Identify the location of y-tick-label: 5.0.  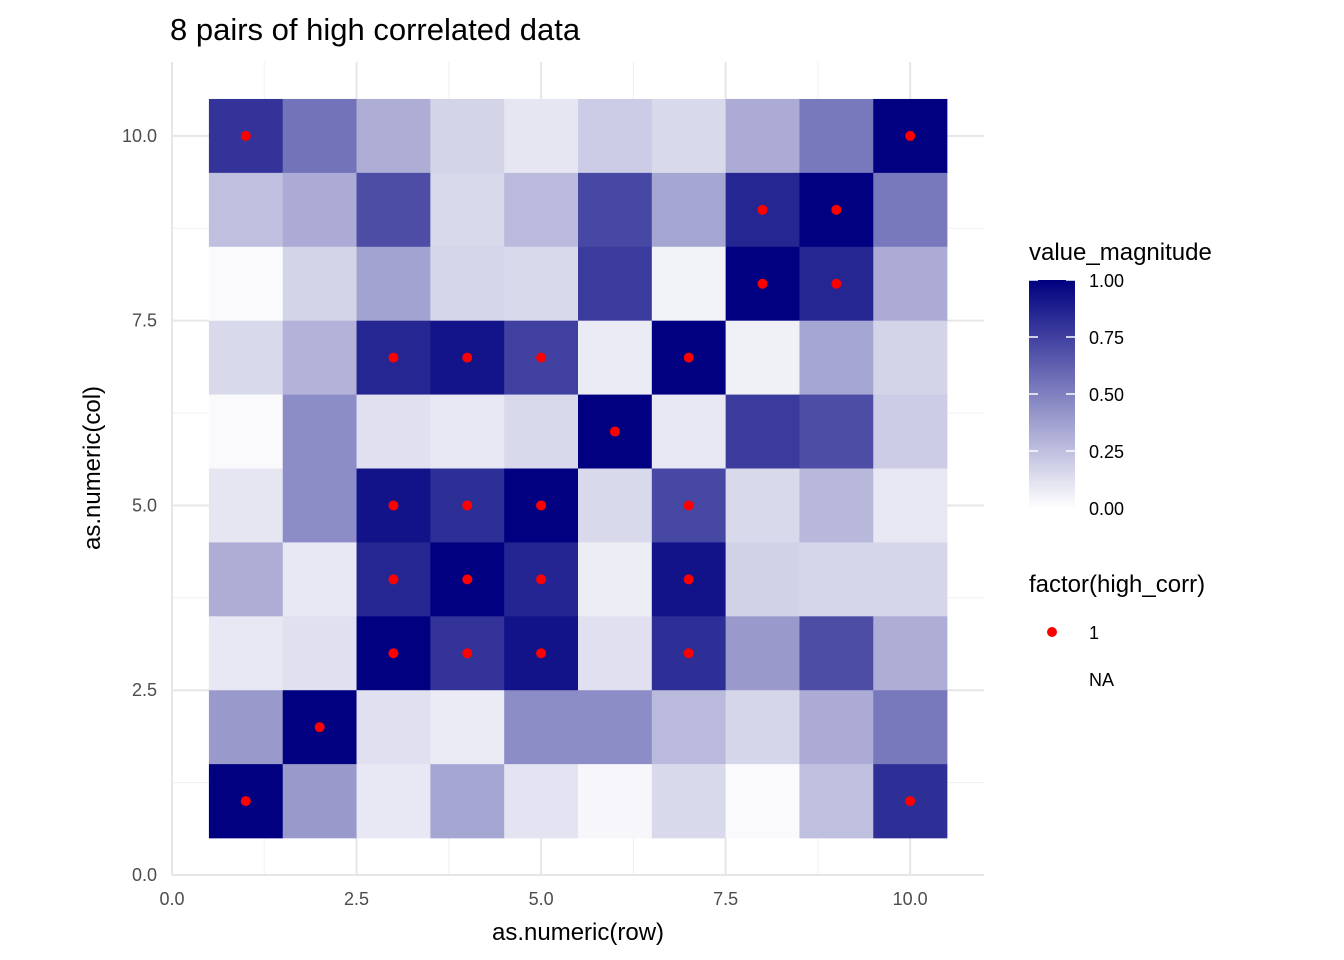
(144, 505).